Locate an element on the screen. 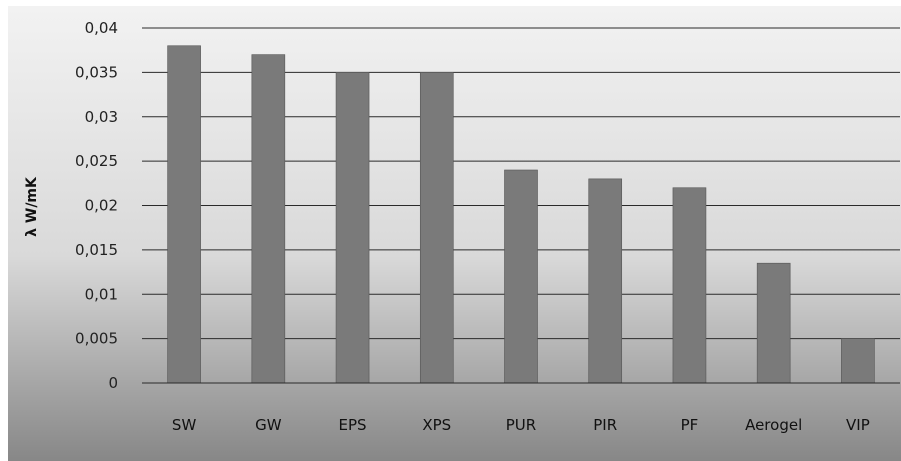  y-tick-label: 0 is located at coordinates (113, 383).